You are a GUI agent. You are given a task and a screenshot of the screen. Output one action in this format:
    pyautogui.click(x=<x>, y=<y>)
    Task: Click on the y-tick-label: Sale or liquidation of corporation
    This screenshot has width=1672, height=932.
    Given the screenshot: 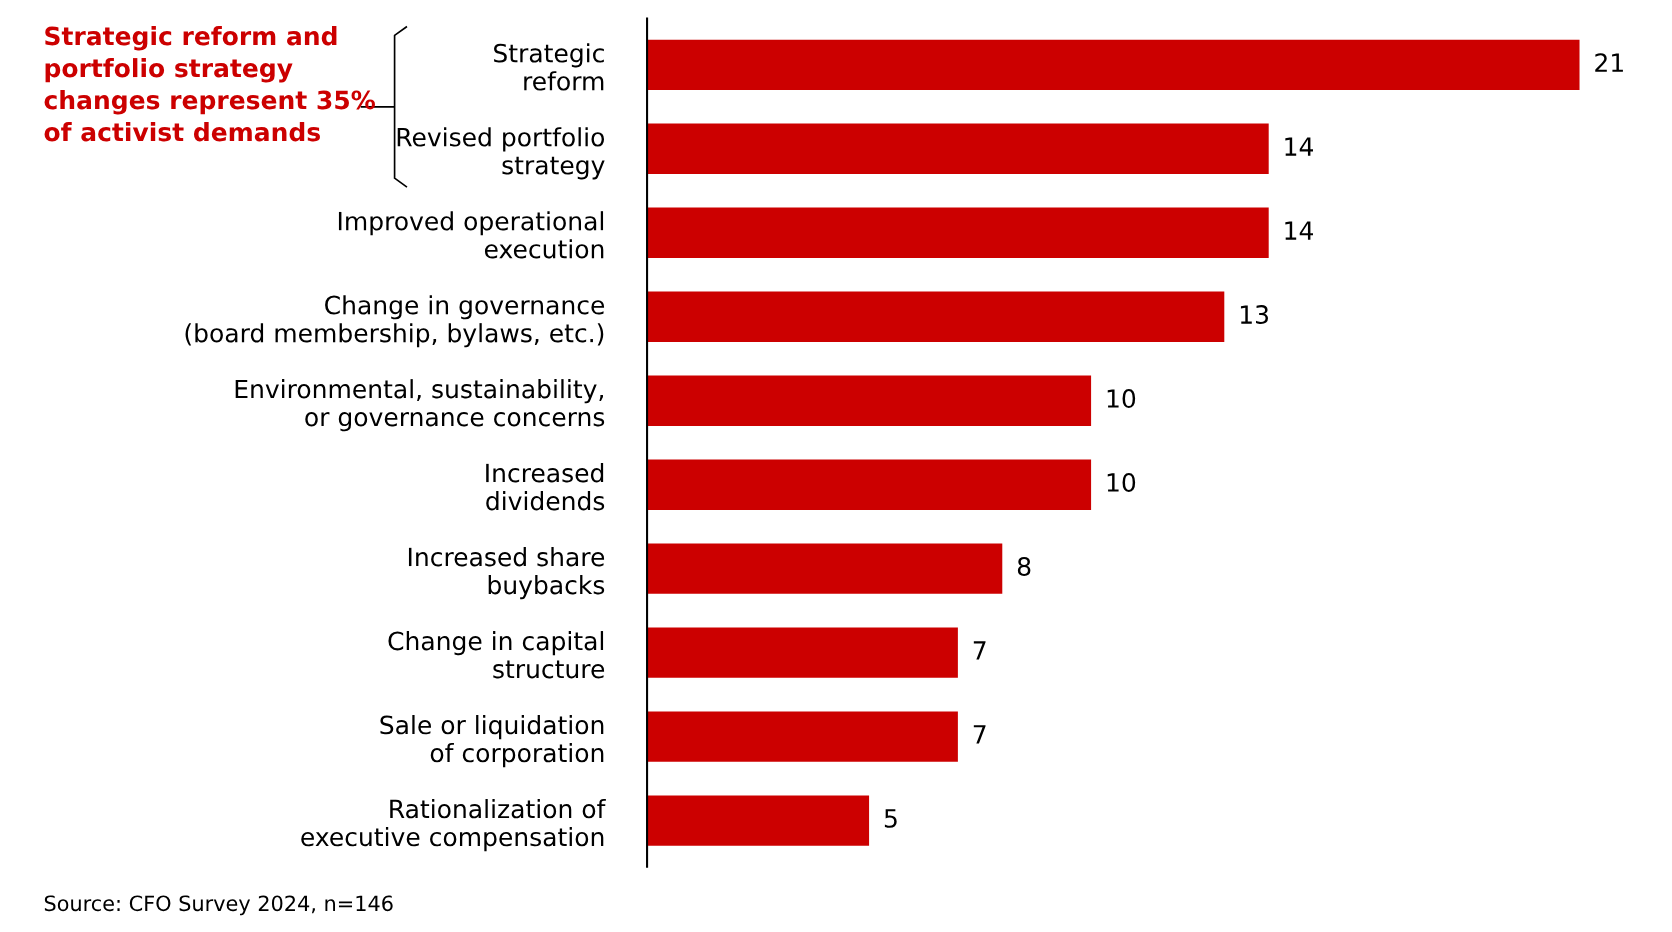 What is the action you would take?
    pyautogui.click(x=492, y=741)
    